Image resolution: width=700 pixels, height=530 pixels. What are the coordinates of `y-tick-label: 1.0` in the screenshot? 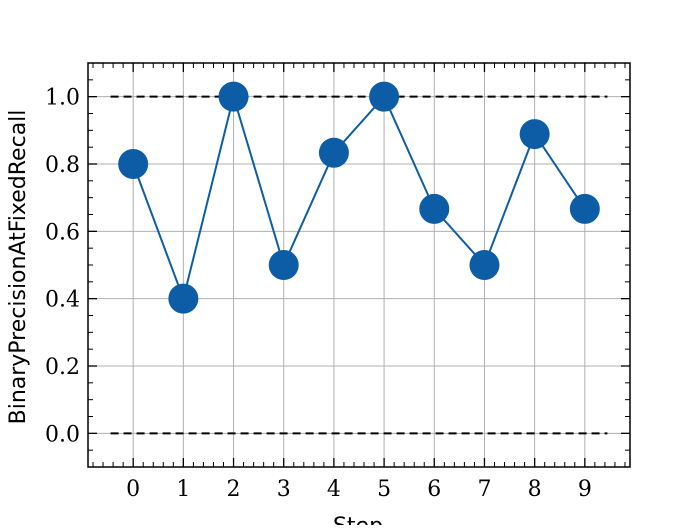 It's located at (62, 98).